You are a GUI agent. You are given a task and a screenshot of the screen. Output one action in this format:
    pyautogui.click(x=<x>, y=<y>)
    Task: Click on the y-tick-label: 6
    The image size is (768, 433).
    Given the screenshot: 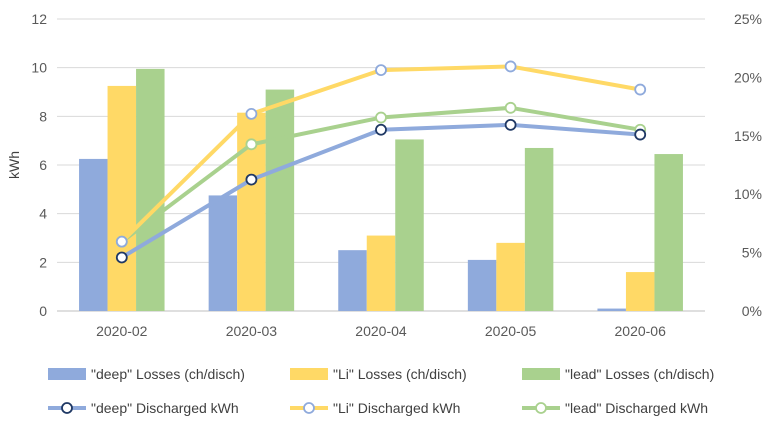 What is the action you would take?
    pyautogui.click(x=43, y=165)
    